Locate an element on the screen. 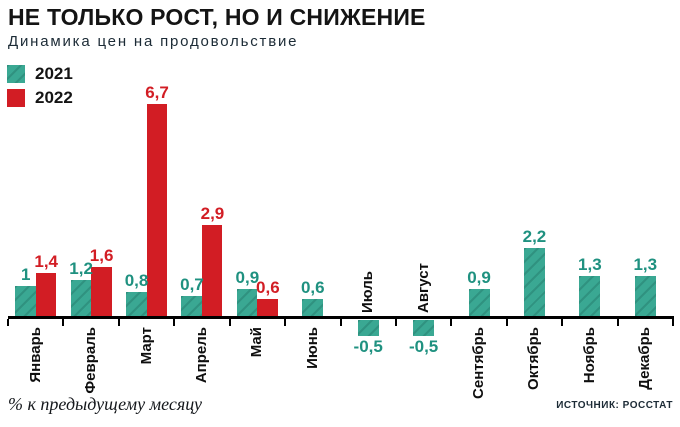 This screenshot has width=680, height=427. bar-2021-m3 is located at coordinates (136, 305).